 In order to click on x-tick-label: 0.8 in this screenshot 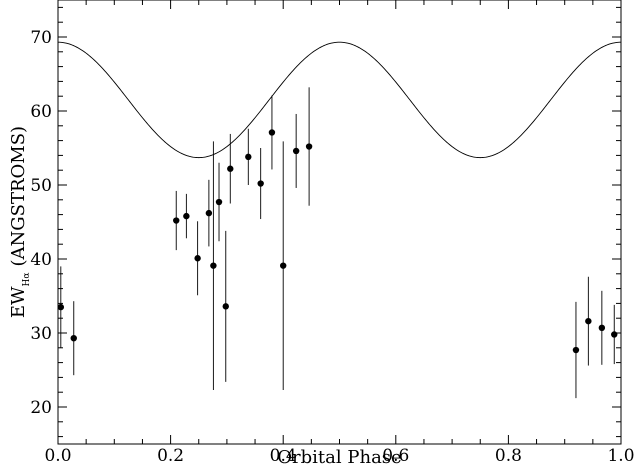, I will do `click(508, 456)`.